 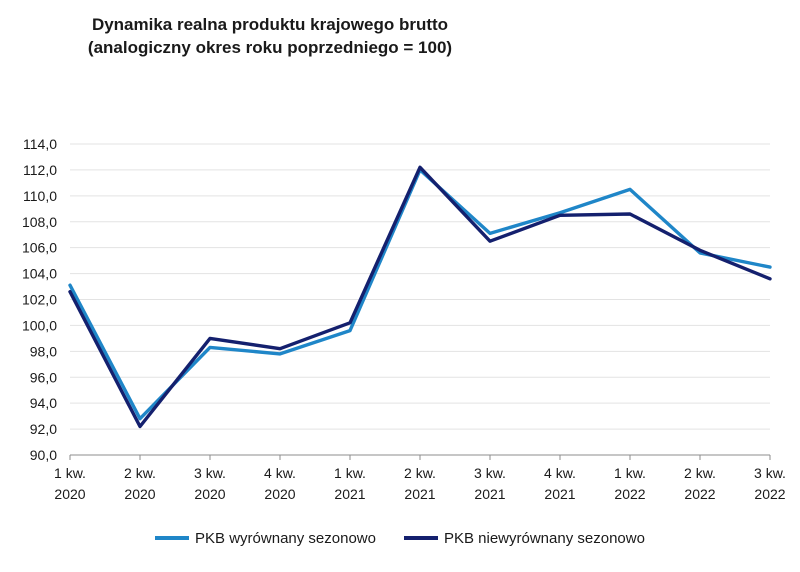 I want to click on legend-swatch-seasonally-adjusted, so click(x=172, y=538).